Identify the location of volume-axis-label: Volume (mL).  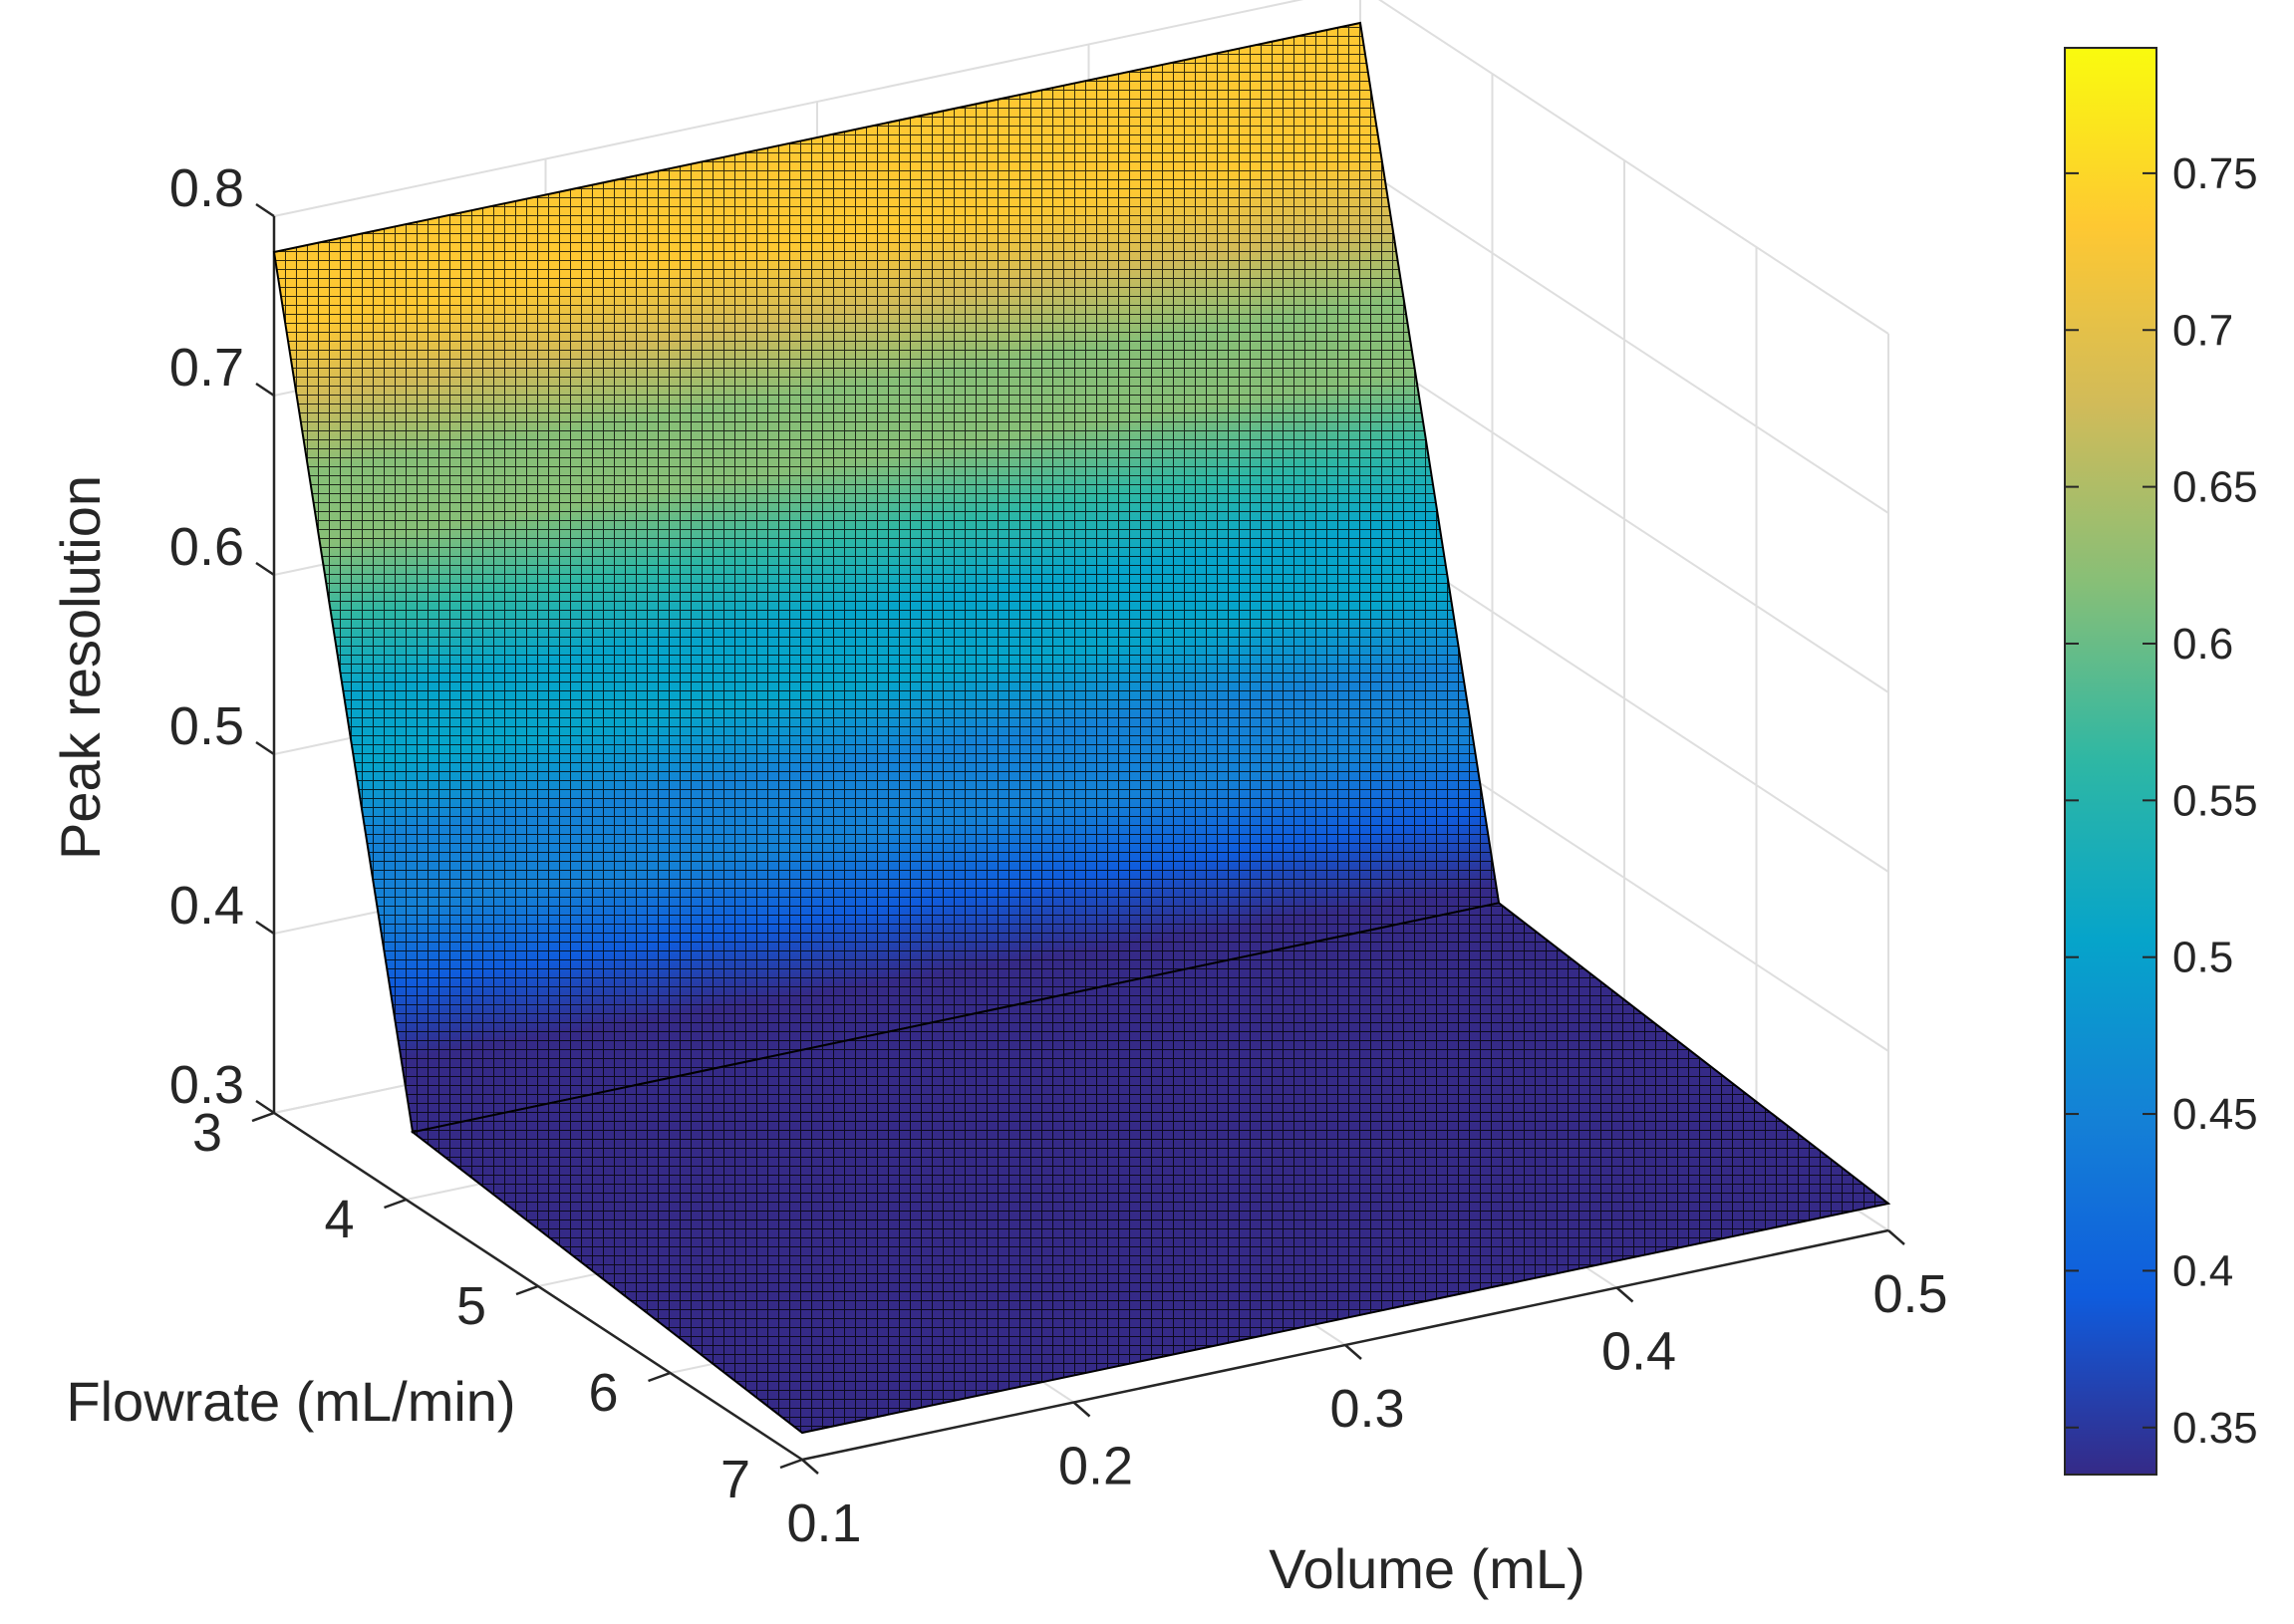
(1426, 1569).